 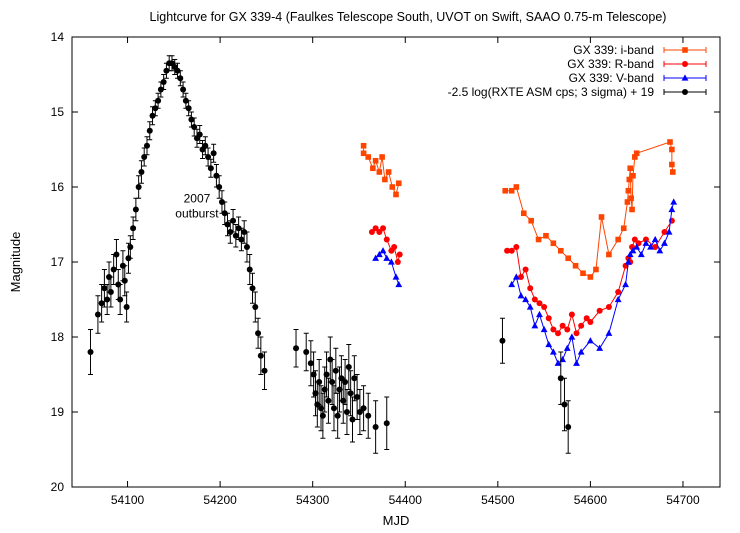 What do you see at coordinates (58, 37) in the screenshot?
I see `y-tick-label: 14` at bounding box center [58, 37].